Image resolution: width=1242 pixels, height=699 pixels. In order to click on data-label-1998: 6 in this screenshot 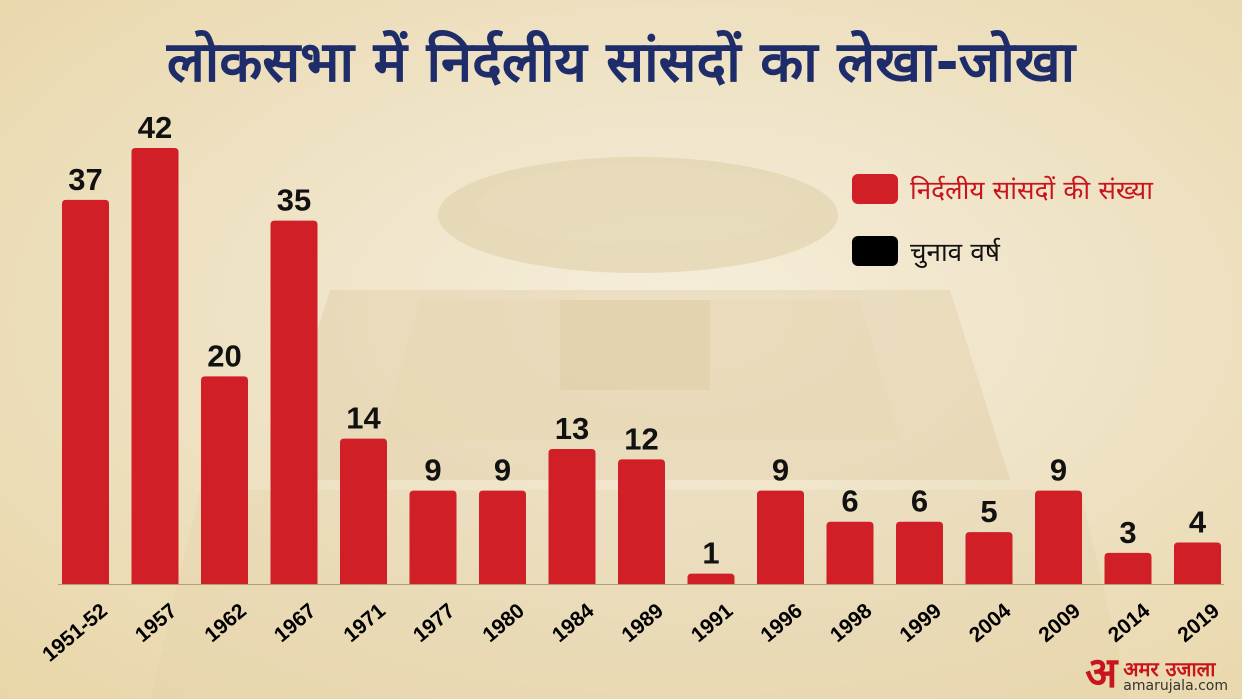, I will do `click(849, 501)`.